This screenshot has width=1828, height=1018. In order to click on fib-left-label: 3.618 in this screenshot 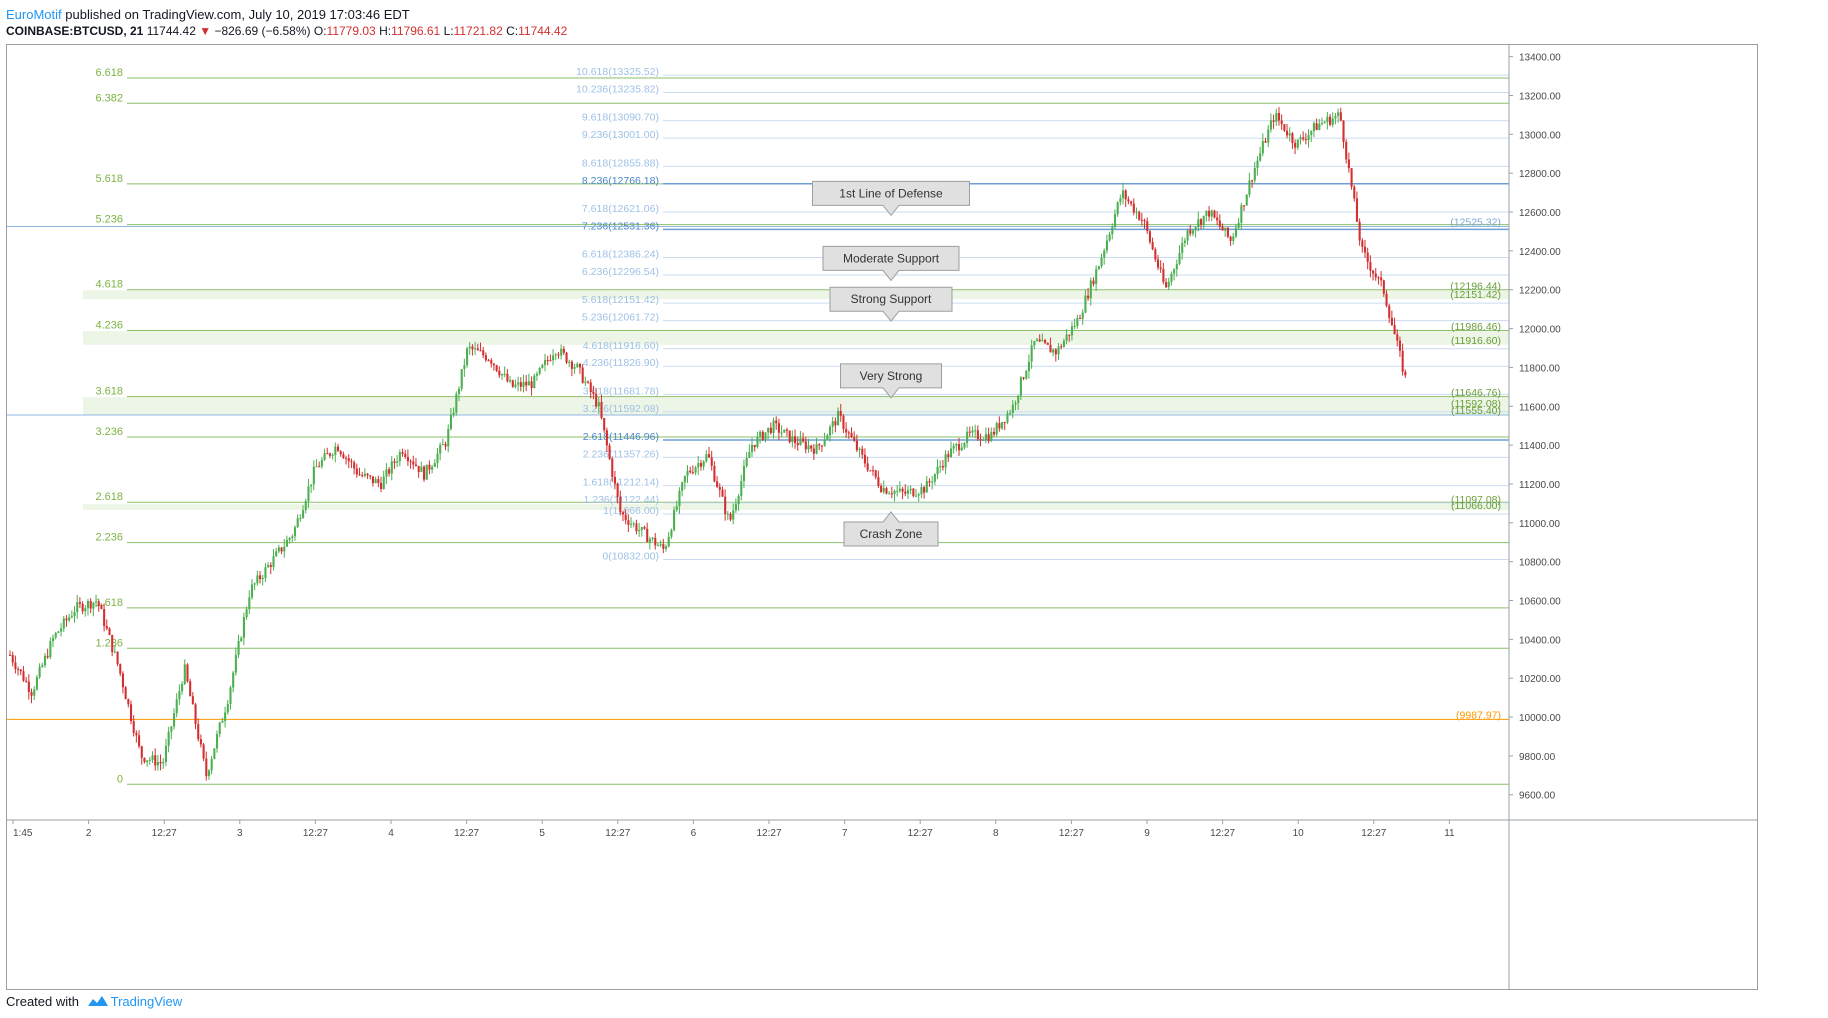, I will do `click(109, 392)`.